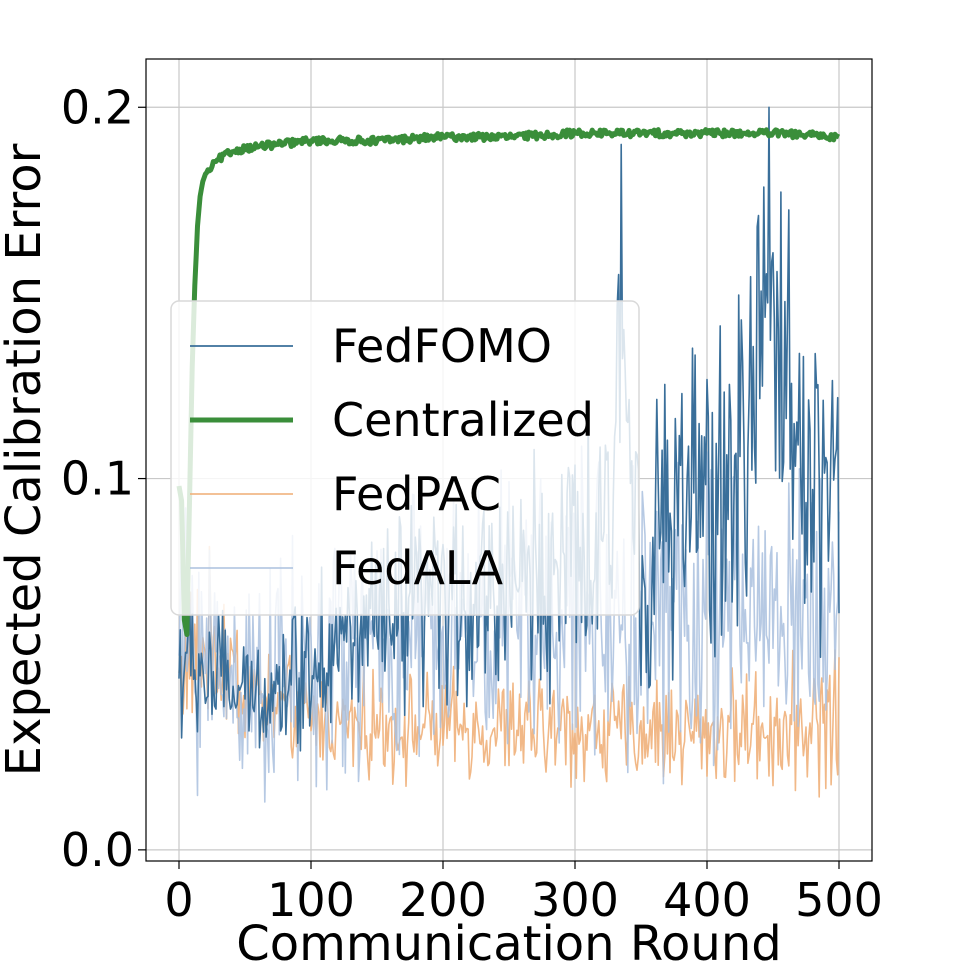  Describe the element at coordinates (97, 107) in the screenshot. I see `y-tick-label: 0.2` at that location.